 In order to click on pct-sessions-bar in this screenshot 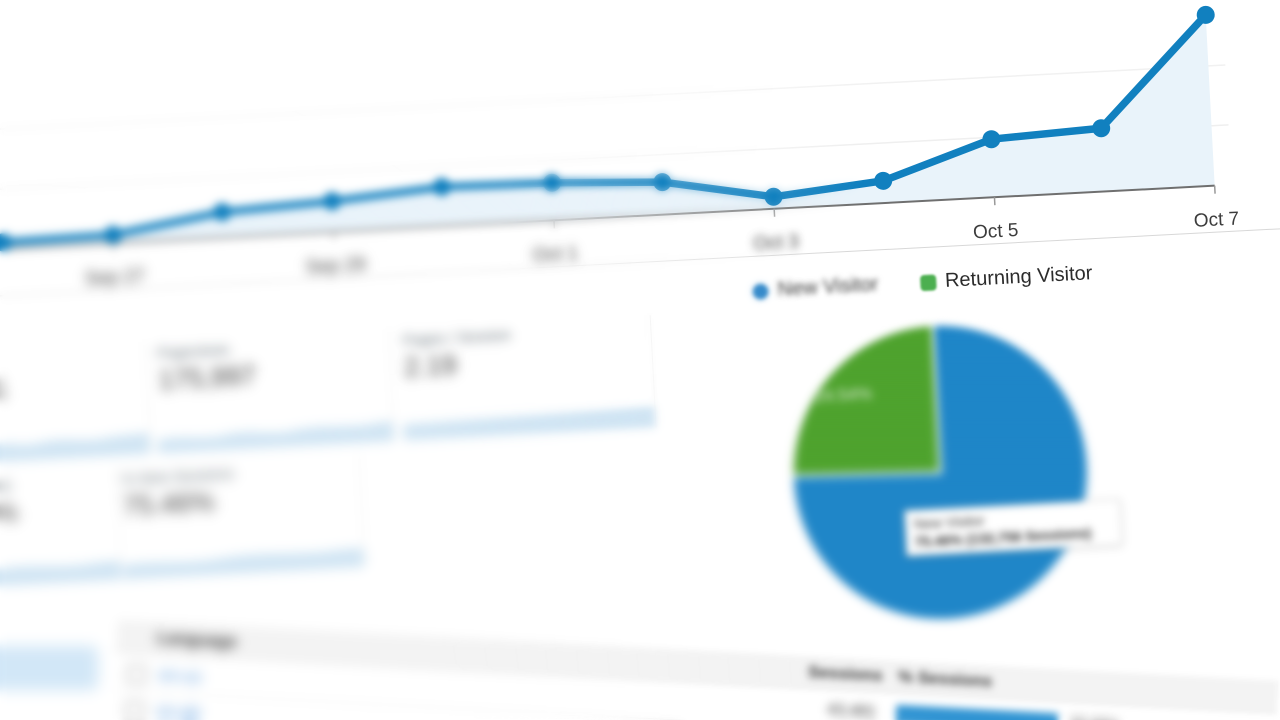, I will do `click(977, 712)`.